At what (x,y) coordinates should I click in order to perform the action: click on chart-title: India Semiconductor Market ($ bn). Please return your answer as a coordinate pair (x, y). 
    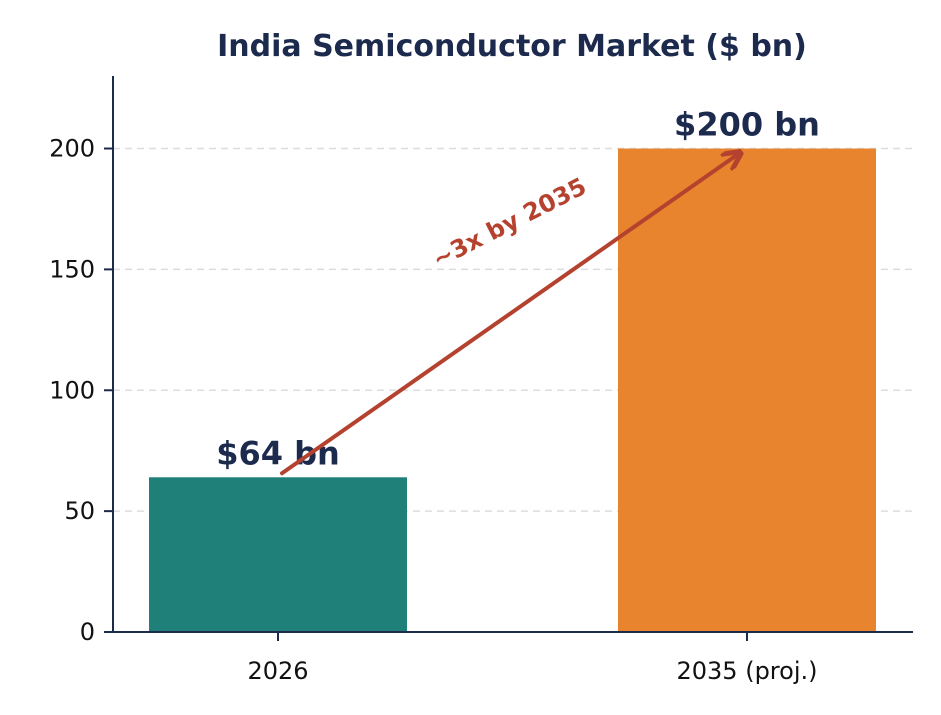
    Looking at the image, I should click on (512, 46).